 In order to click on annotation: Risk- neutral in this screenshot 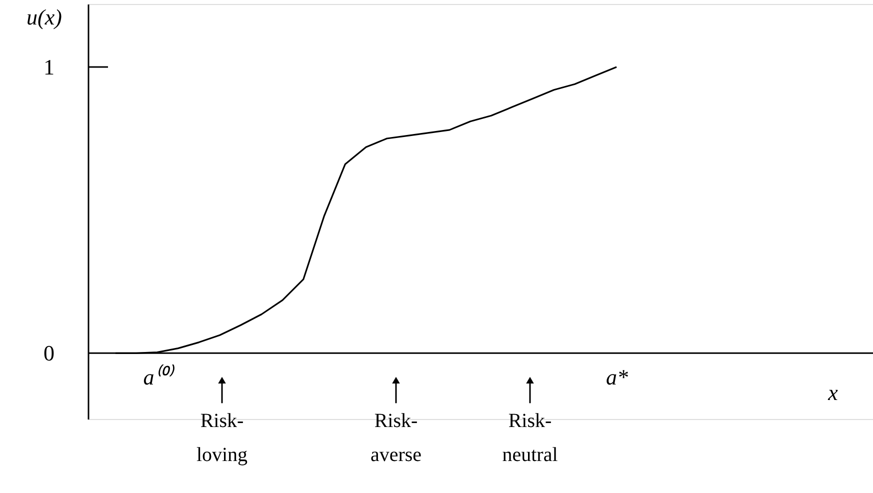, I will do `click(530, 438)`.